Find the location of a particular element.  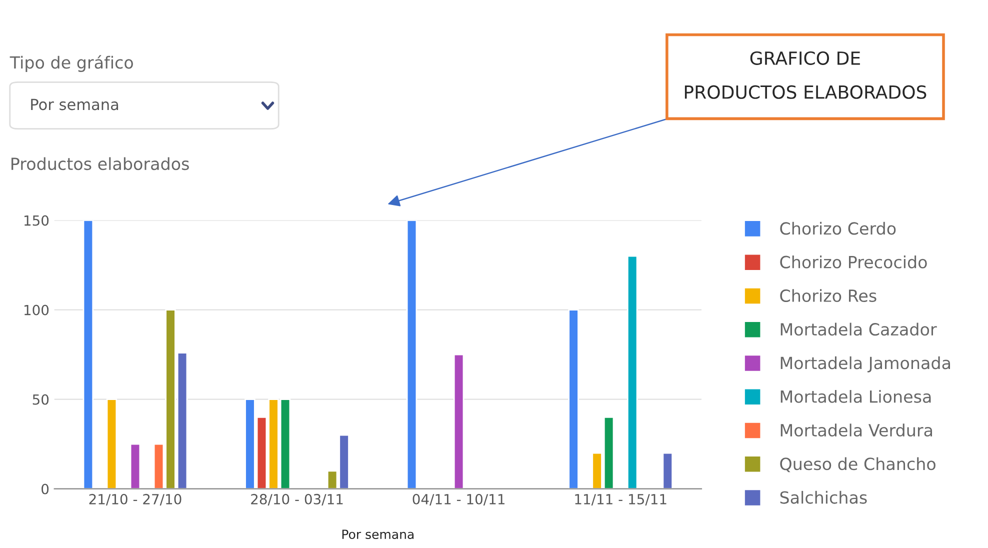

legend-label: Queso de Chancho is located at coordinates (858, 464).